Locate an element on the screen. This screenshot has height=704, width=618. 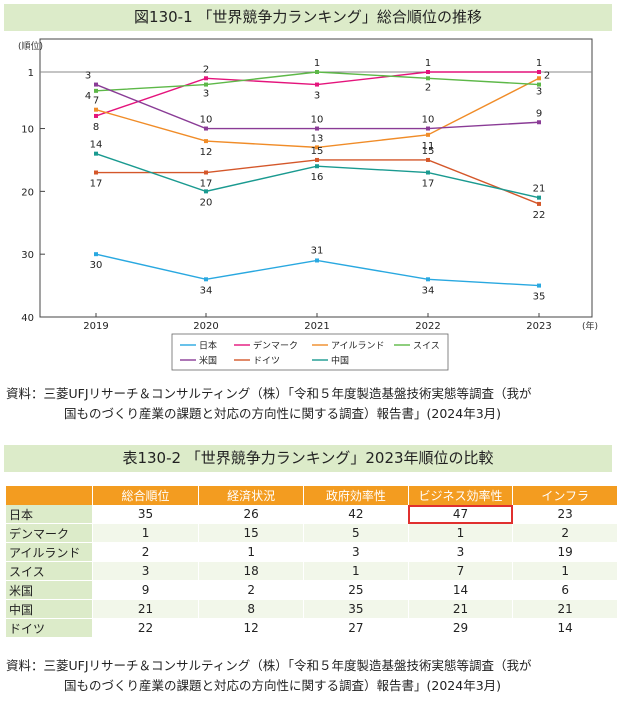
table-row: アイルランド 2 1 3 3 19 is located at coordinates (312, 552).